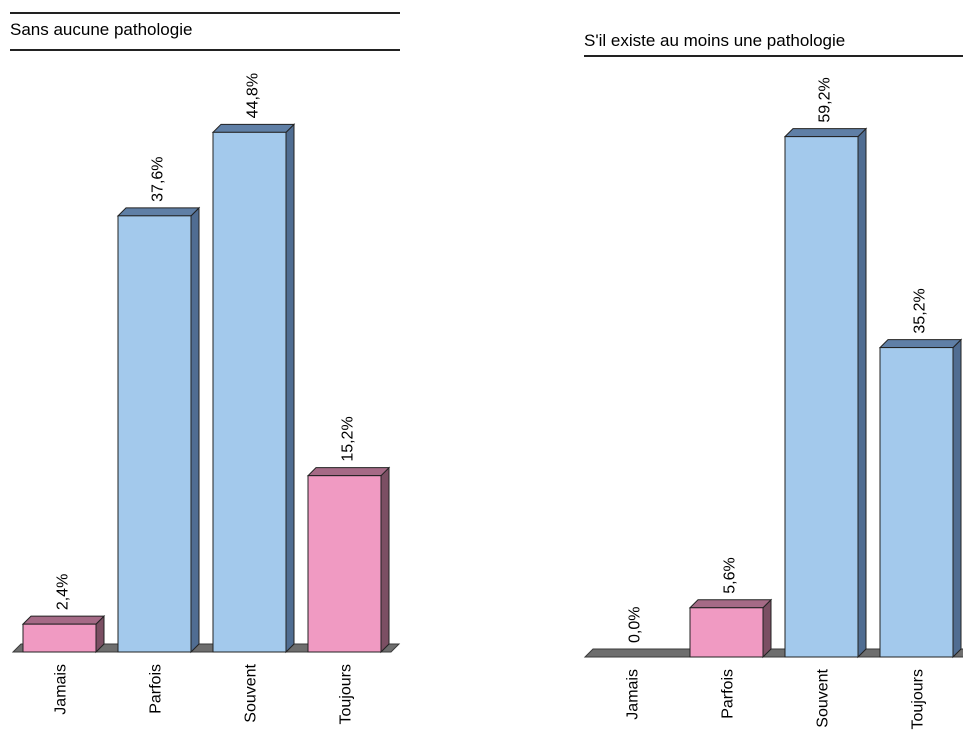 This screenshot has width=963, height=745. Describe the element at coordinates (730, 575) in the screenshot. I see `value-label: 5,6%` at that location.